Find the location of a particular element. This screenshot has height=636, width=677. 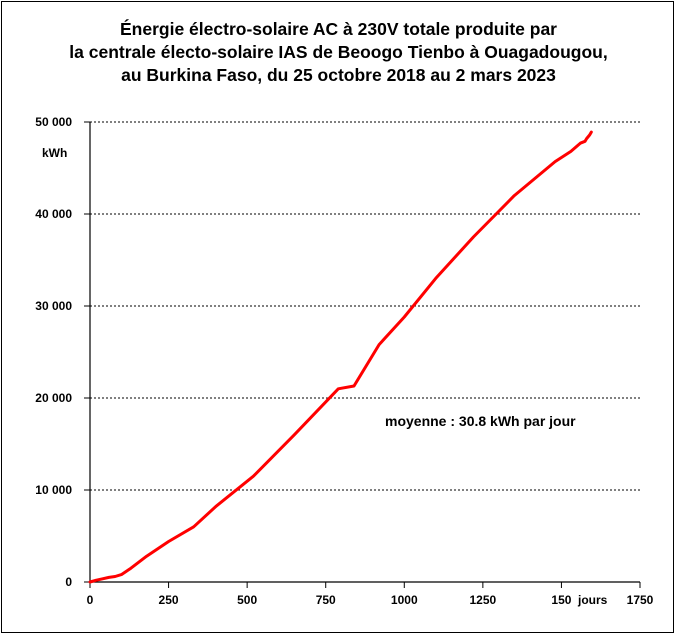

y-tick-label: 10 000 is located at coordinates (53, 490).